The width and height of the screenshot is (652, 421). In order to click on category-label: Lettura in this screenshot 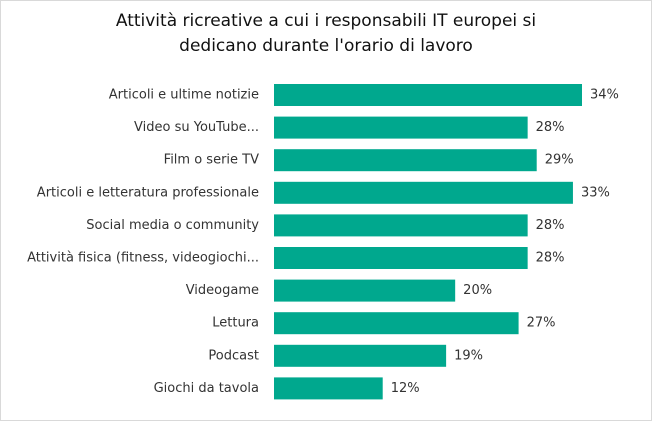, I will do `click(235, 323)`.